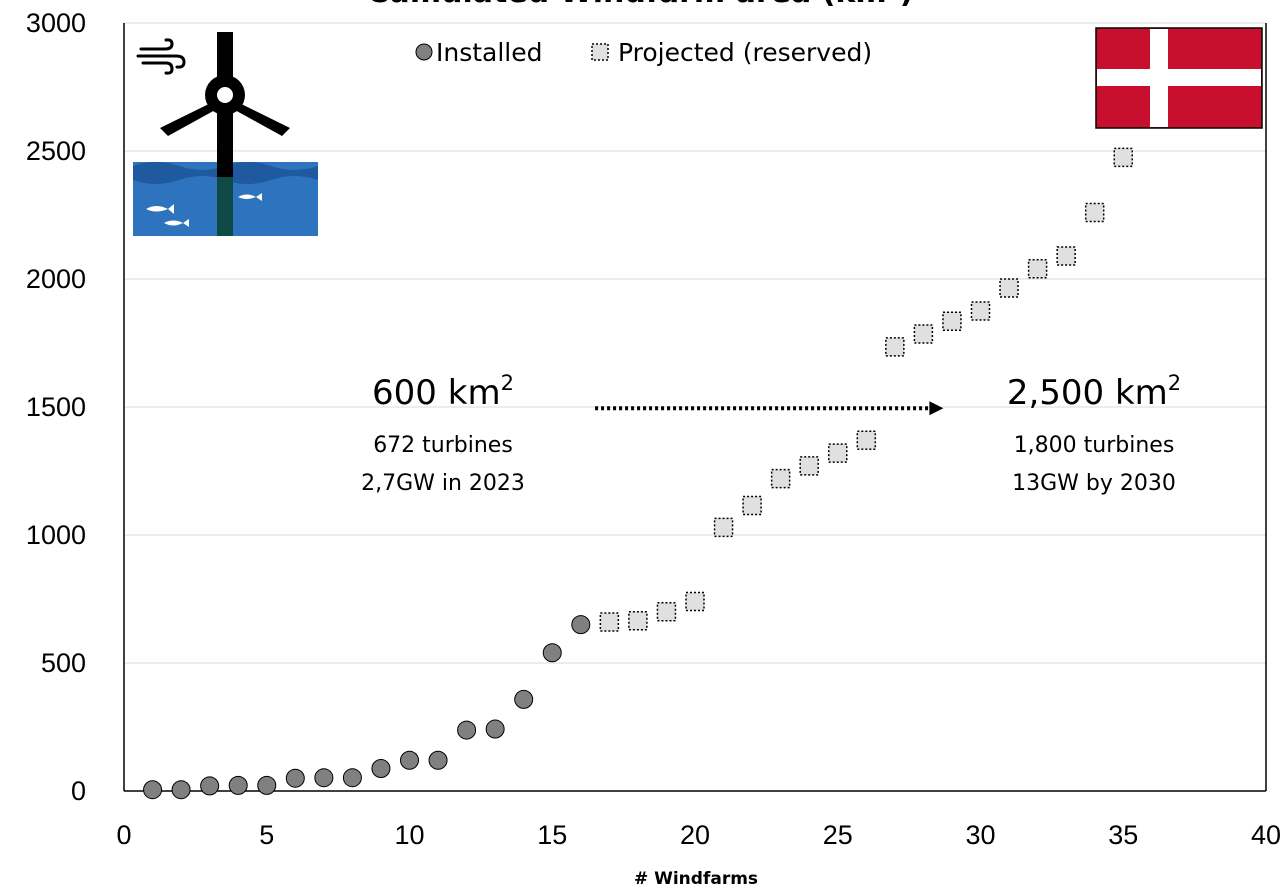  I want to click on annotation-2030: 2,500 km2 1,800 turbines 13GW by 2030, so click(1094, 433).